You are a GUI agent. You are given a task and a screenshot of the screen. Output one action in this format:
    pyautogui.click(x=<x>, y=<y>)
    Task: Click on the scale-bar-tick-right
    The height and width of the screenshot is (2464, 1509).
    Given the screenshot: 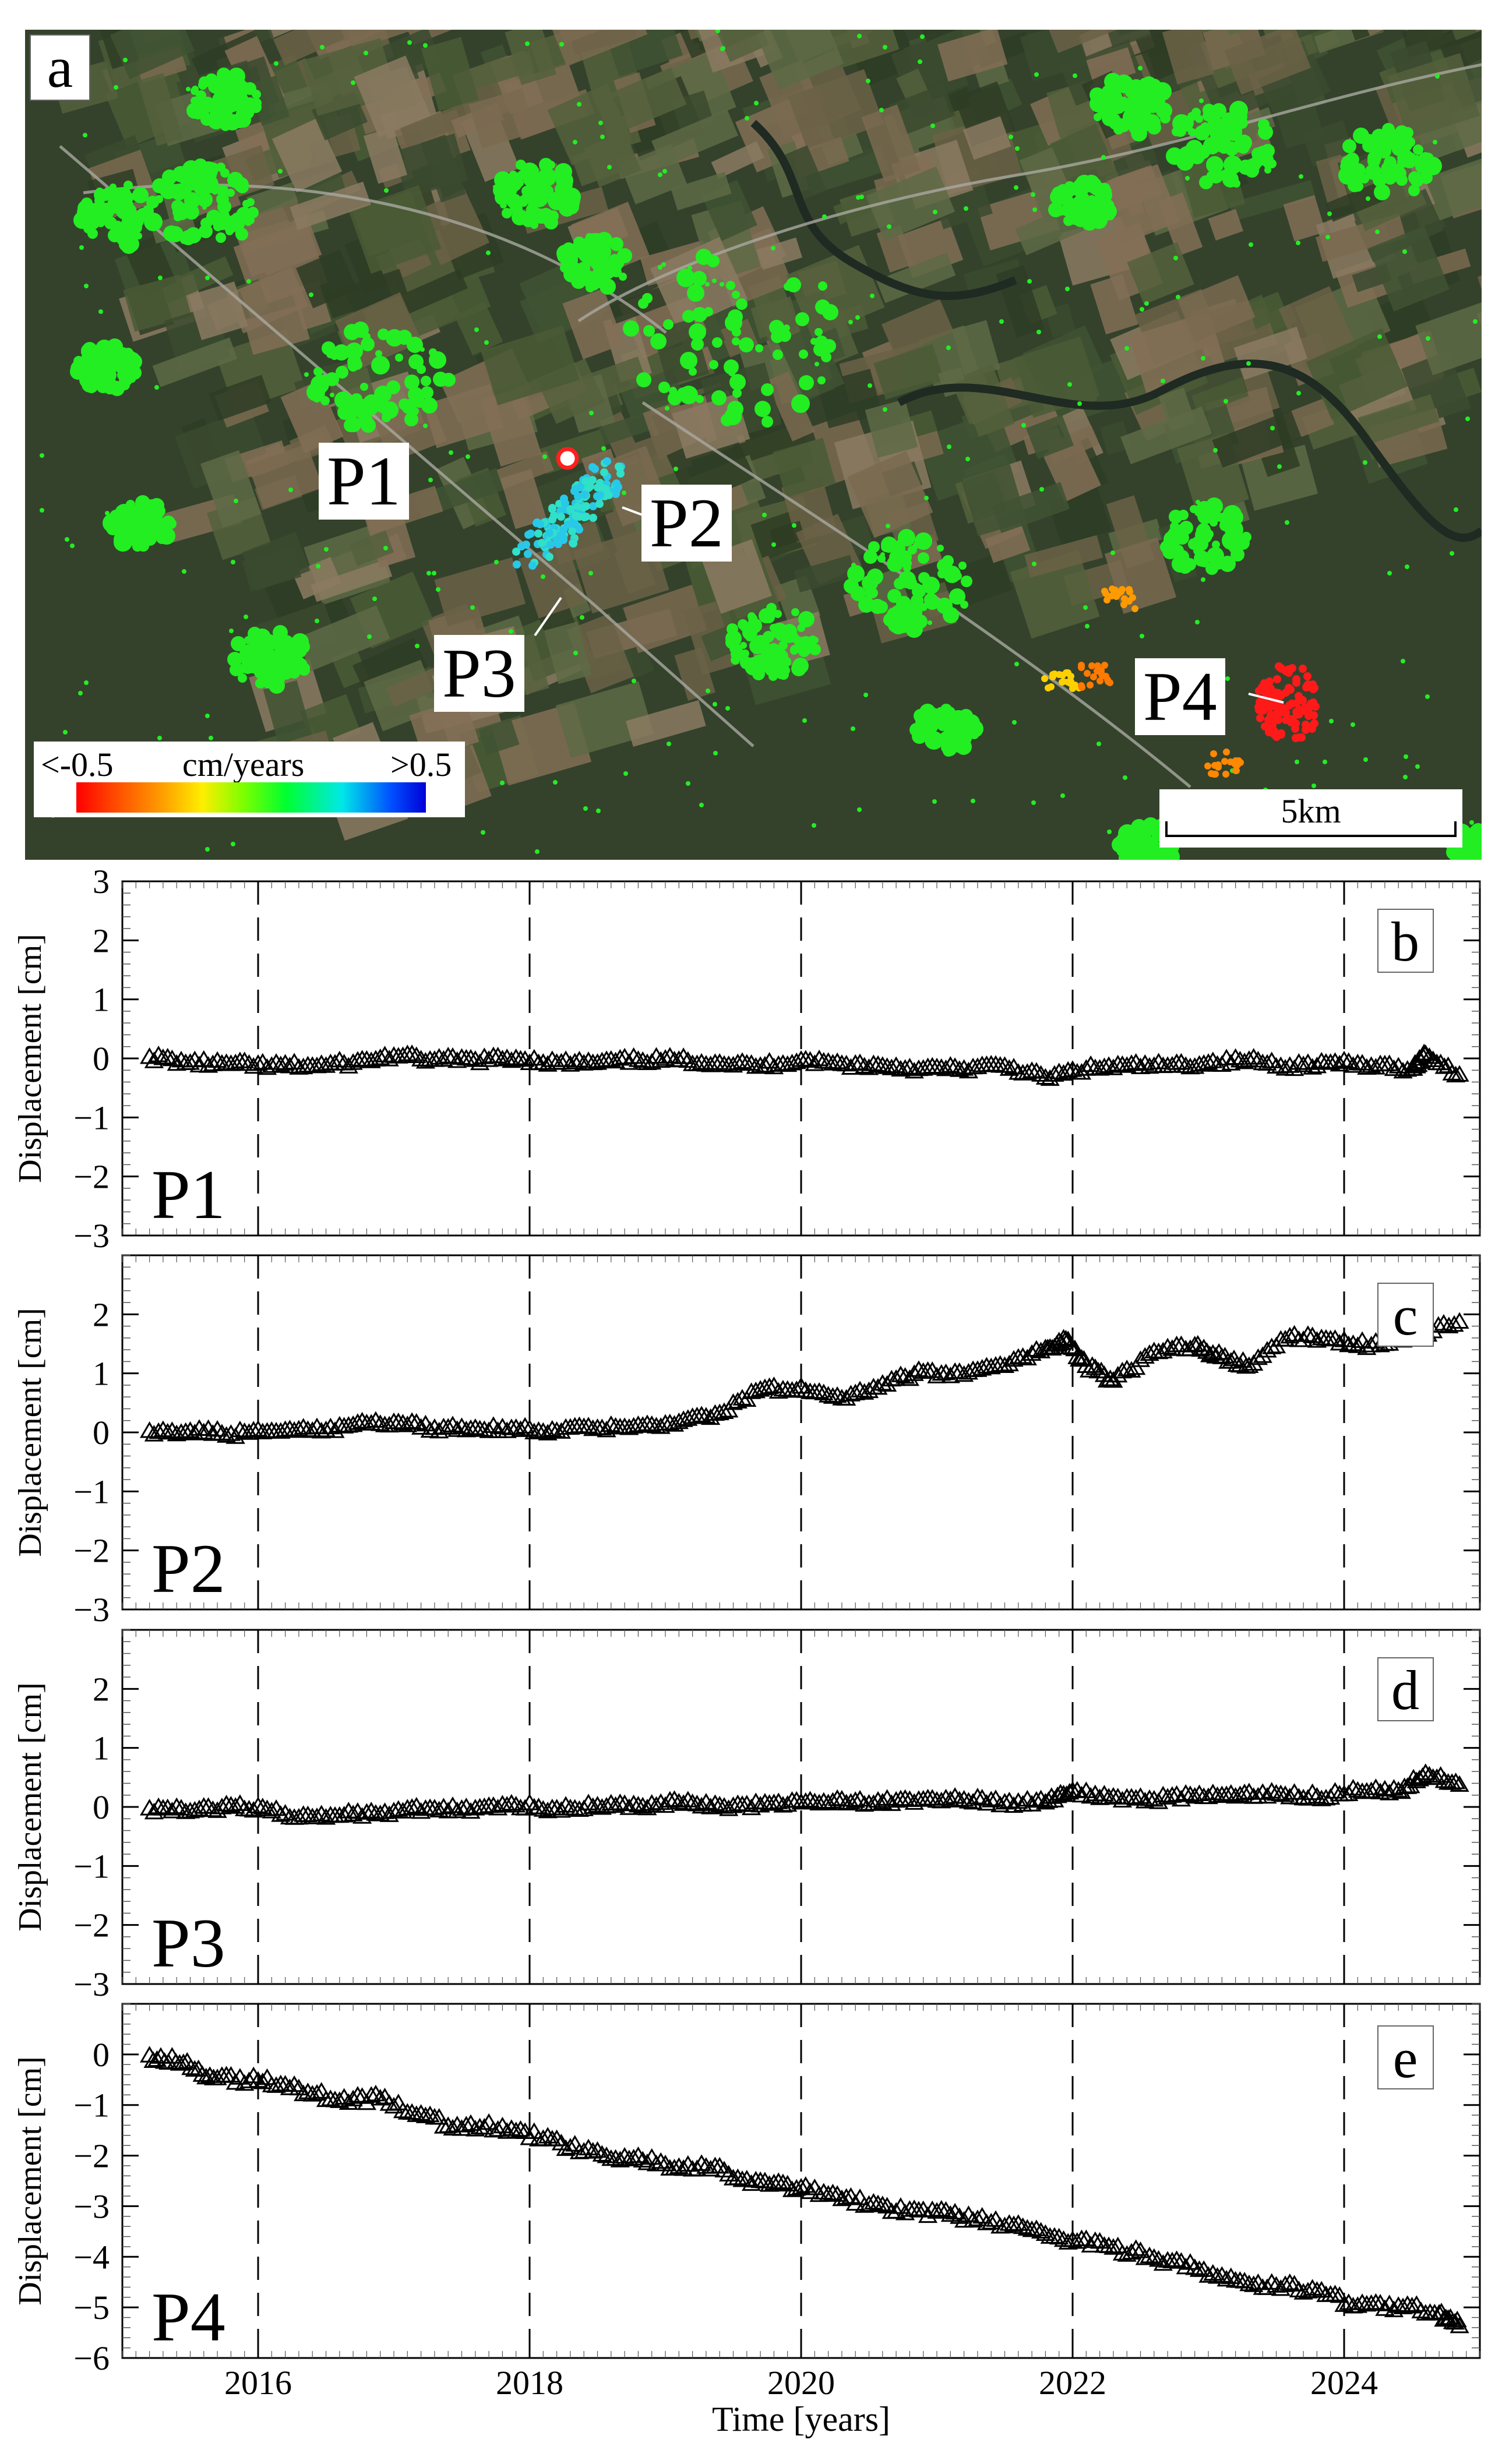 What is the action you would take?
    pyautogui.click(x=1455, y=829)
    